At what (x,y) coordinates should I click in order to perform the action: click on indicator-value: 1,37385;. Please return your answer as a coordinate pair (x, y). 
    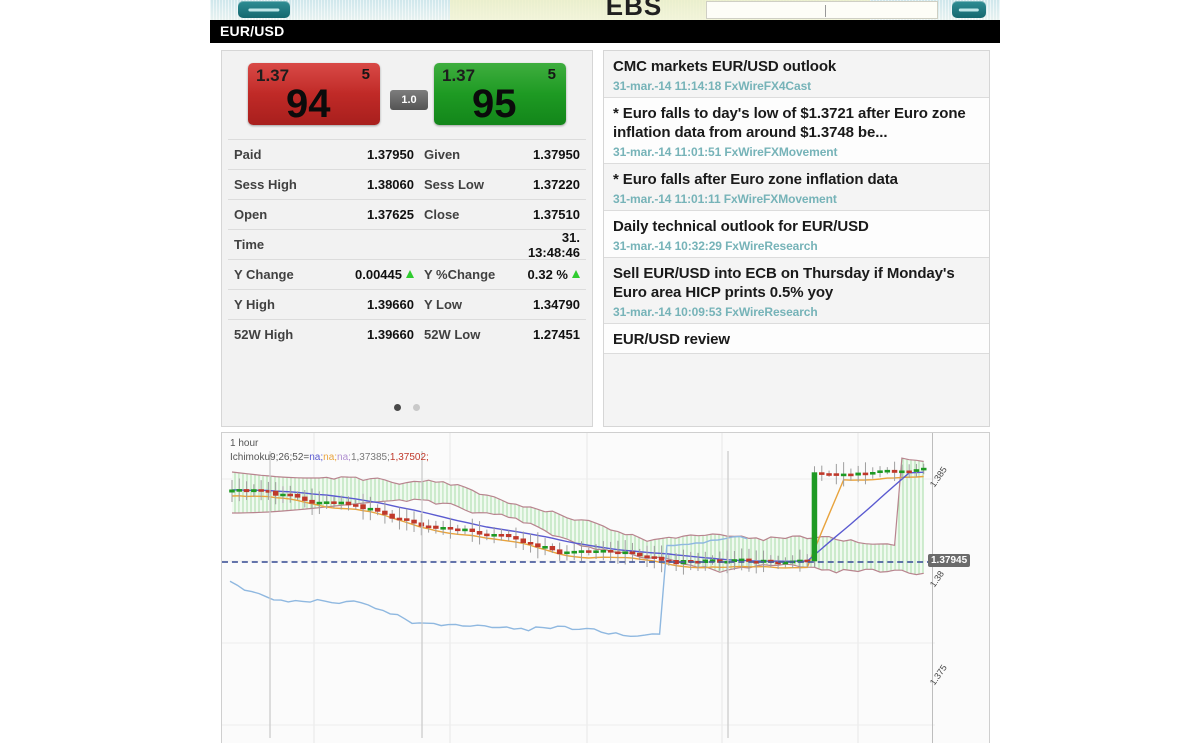
    Looking at the image, I should click on (370, 457).